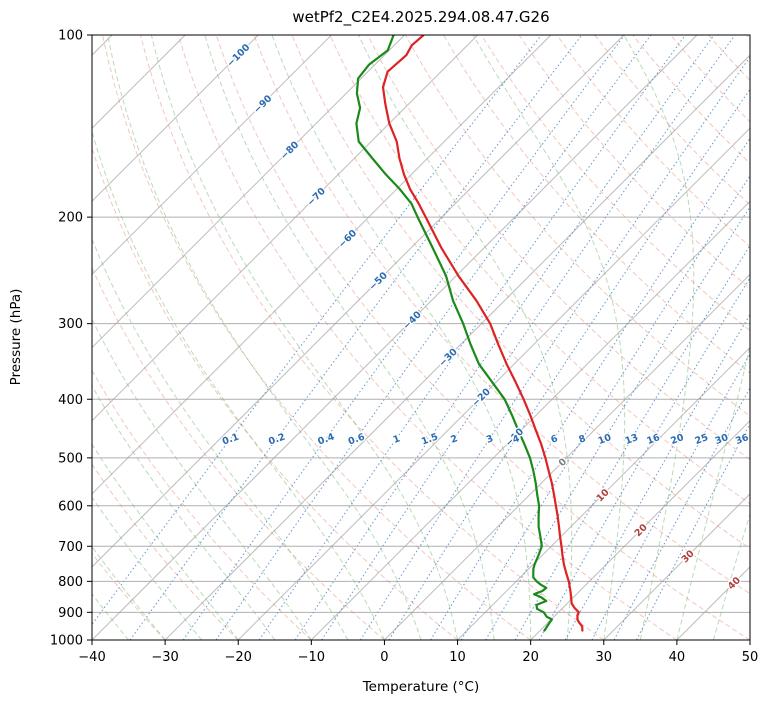 The width and height of the screenshot is (775, 708). What do you see at coordinates (677, 439) in the screenshot?
I see `mixing-ratio-label: 20` at bounding box center [677, 439].